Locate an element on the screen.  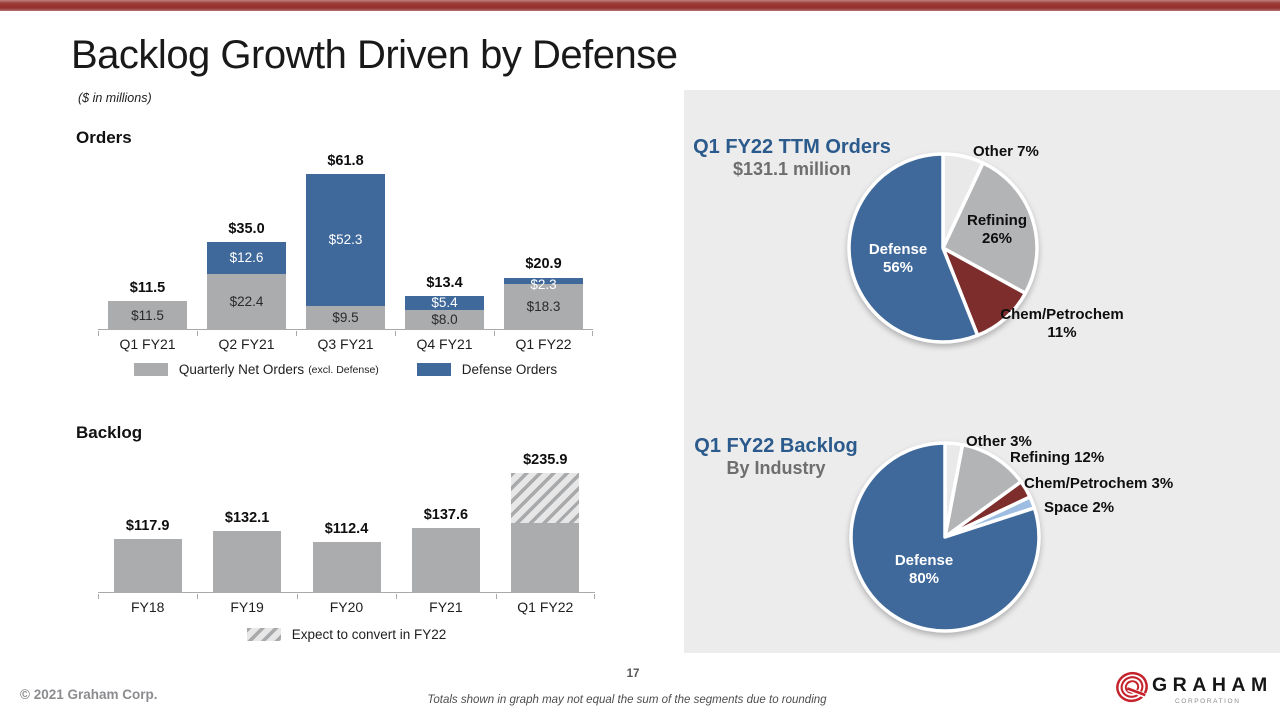
page-number: 17 is located at coordinates (633, 674).